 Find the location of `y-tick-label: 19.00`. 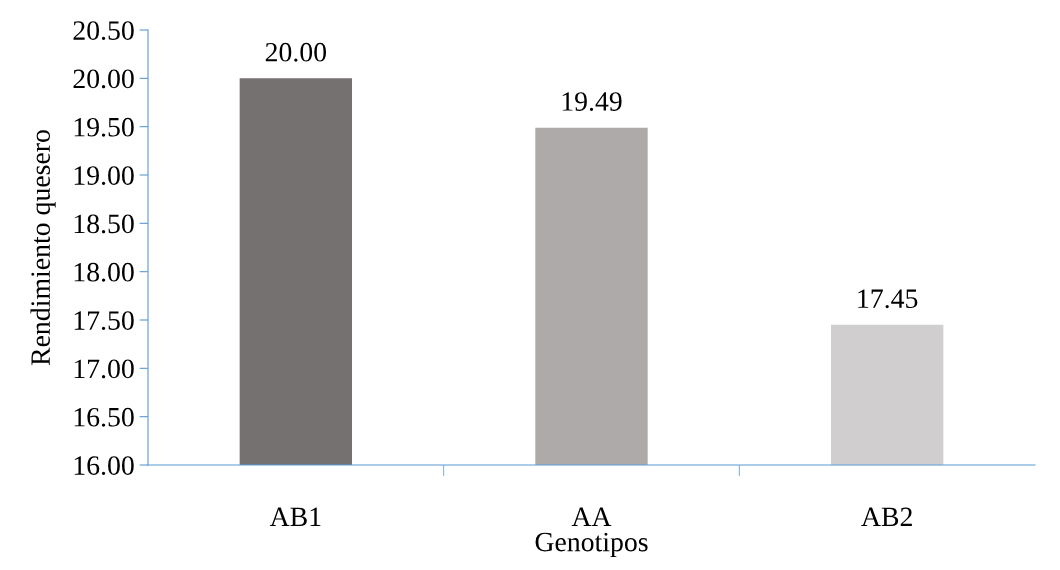

y-tick-label: 19.00 is located at coordinates (104, 176).